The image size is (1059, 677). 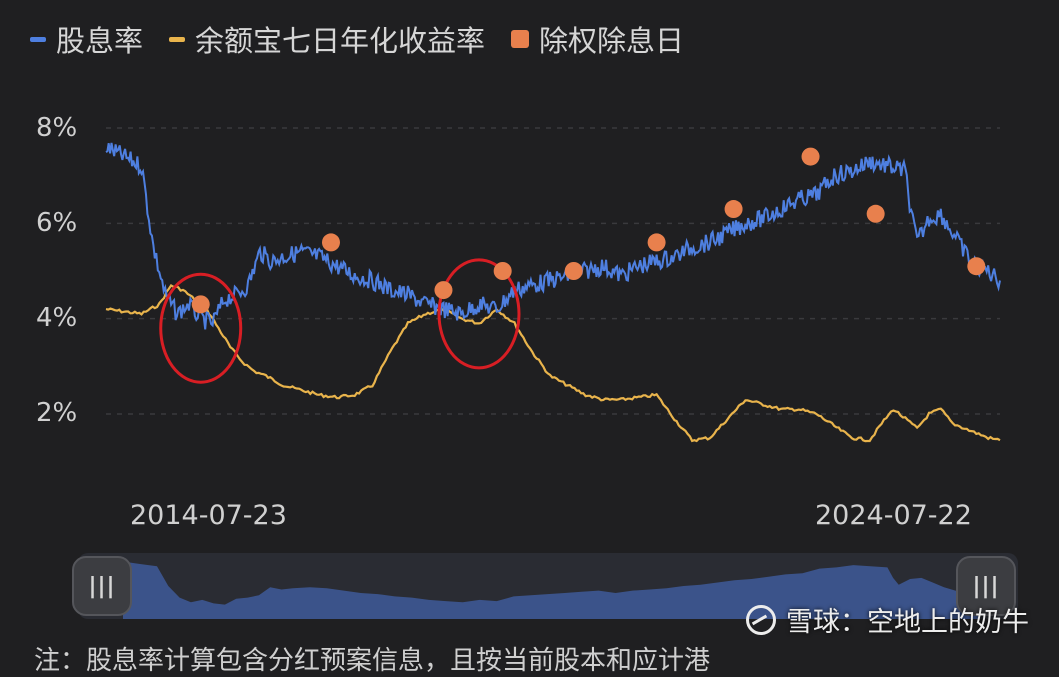 I want to click on legend-item-dividend-yield: 股息率, so click(x=86, y=39).